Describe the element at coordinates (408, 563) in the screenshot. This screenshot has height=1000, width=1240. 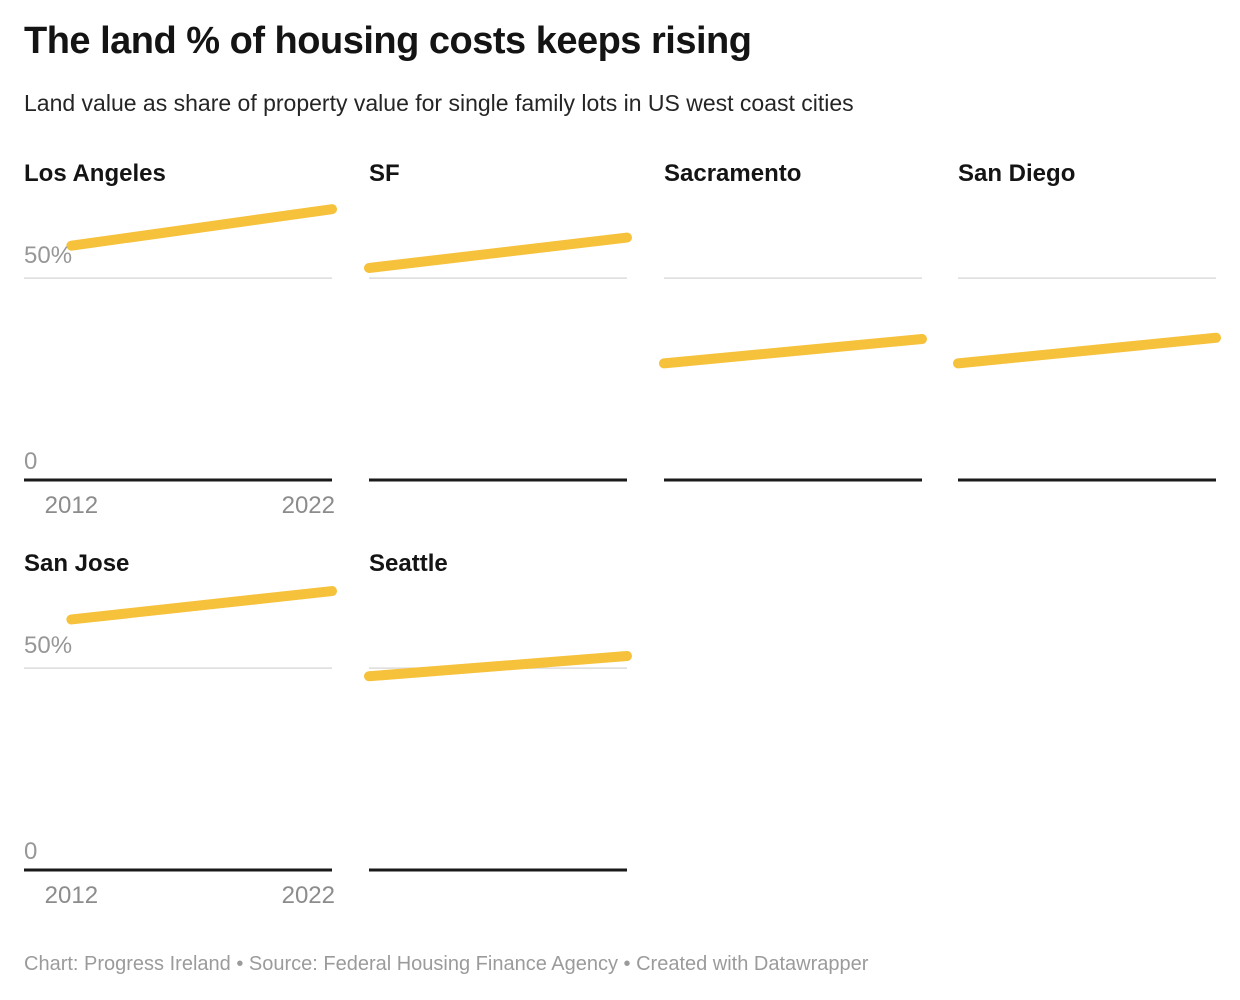
I see `panel-title: Seattle` at that location.